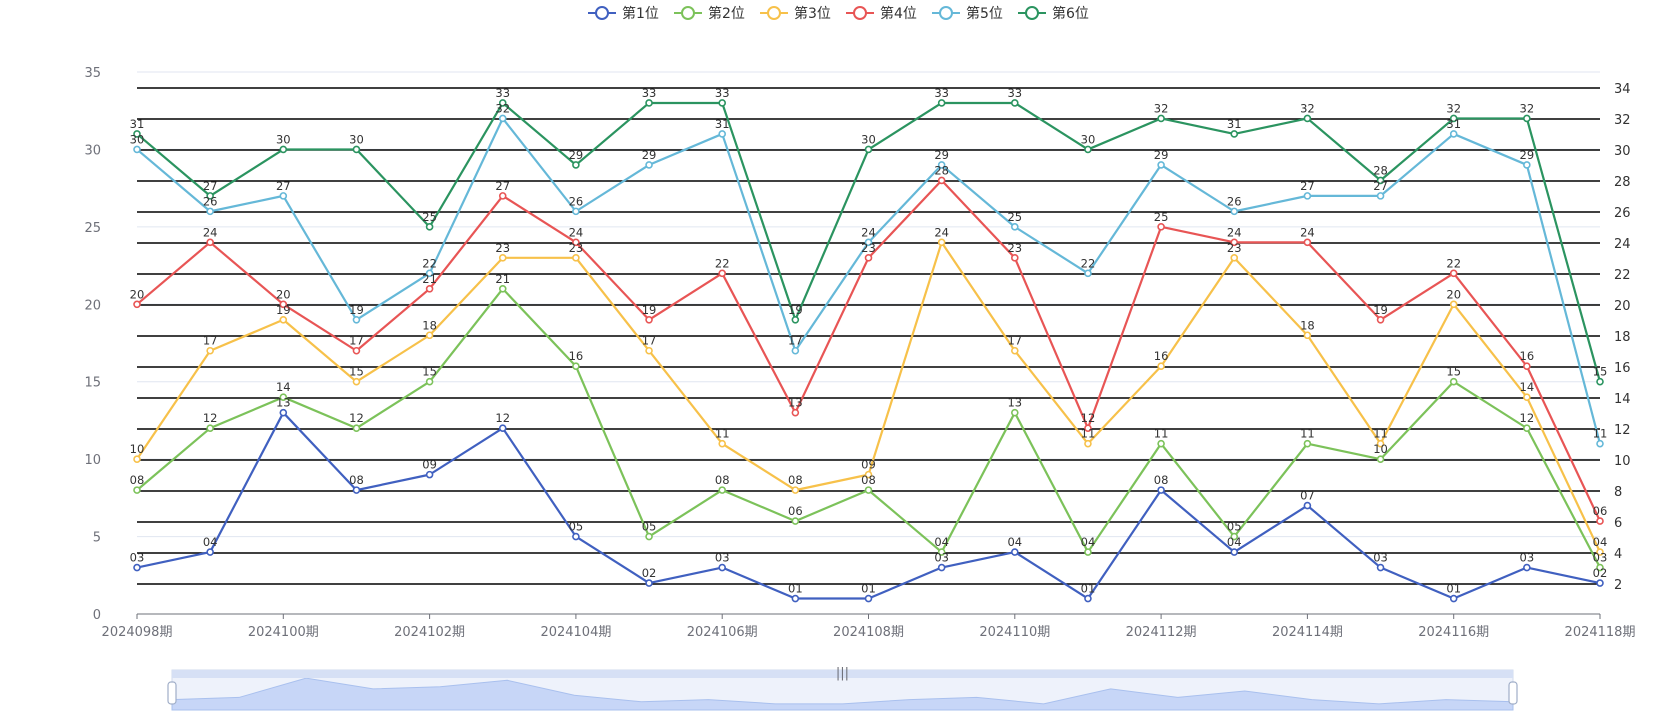  What do you see at coordinates (1053, 13) in the screenshot?
I see `legend-item: 第6位` at bounding box center [1053, 13].